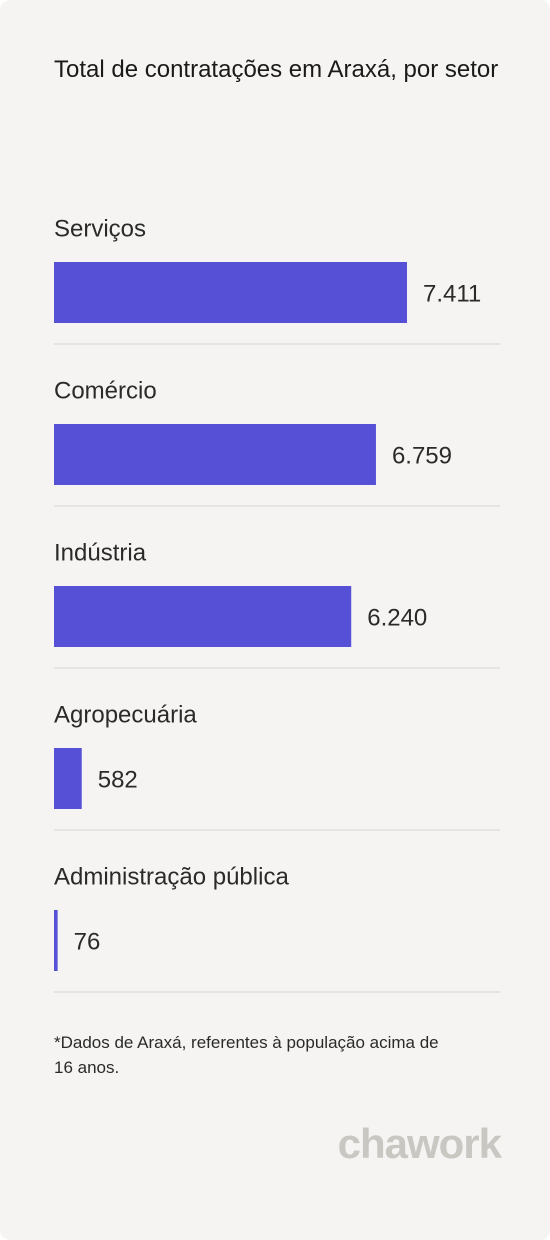  What do you see at coordinates (118, 779) in the screenshot?
I see `value-label: 582` at bounding box center [118, 779].